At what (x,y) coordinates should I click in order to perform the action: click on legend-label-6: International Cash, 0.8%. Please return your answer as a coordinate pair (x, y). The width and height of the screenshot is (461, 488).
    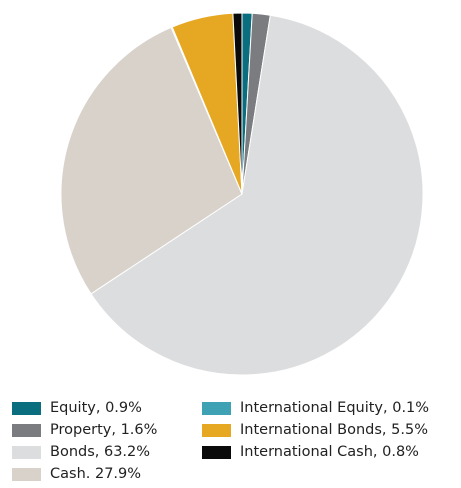
    Looking at the image, I should click on (329, 452).